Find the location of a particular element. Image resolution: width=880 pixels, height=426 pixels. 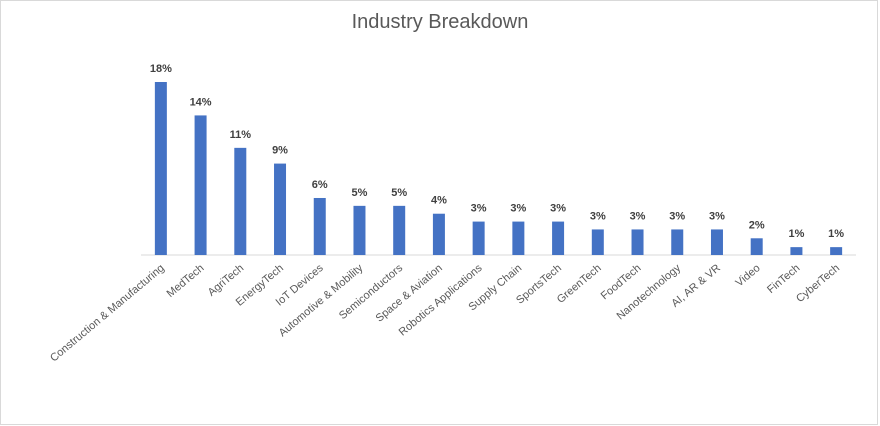

value-label: 18% is located at coordinates (161, 69).